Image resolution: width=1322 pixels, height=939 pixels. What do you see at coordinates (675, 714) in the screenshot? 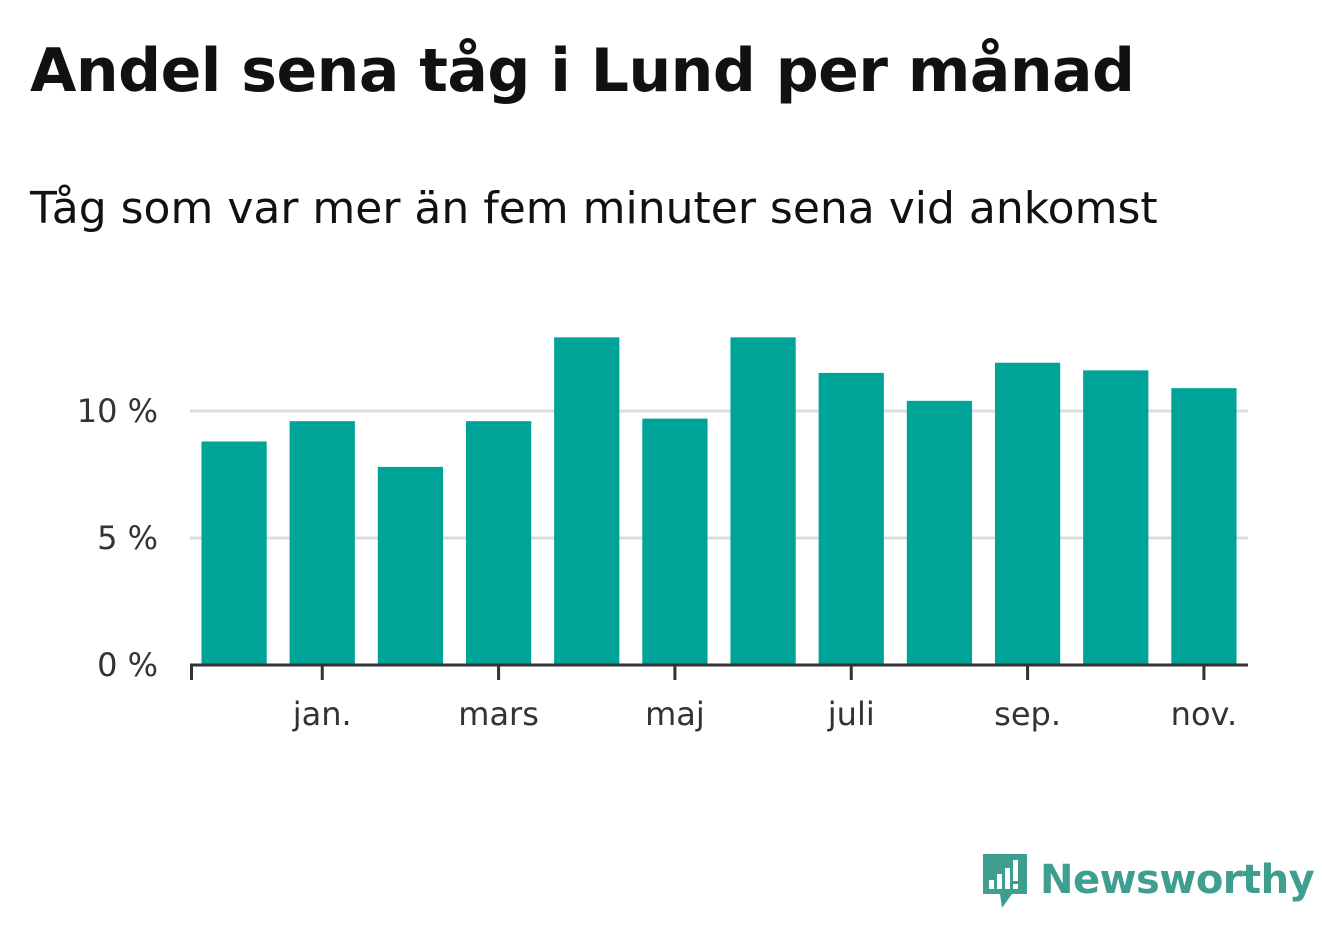
I see `x-tick-label: maj` at bounding box center [675, 714].